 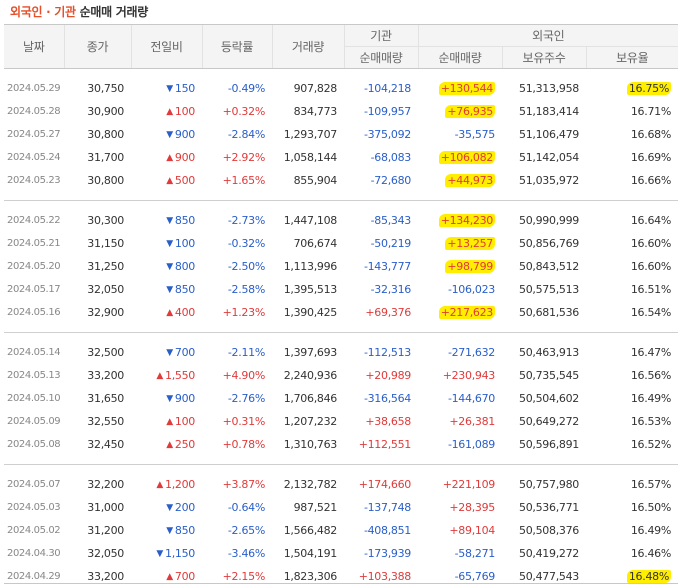 I want to click on foreign-net-value: +89,104, so click(x=472, y=530).